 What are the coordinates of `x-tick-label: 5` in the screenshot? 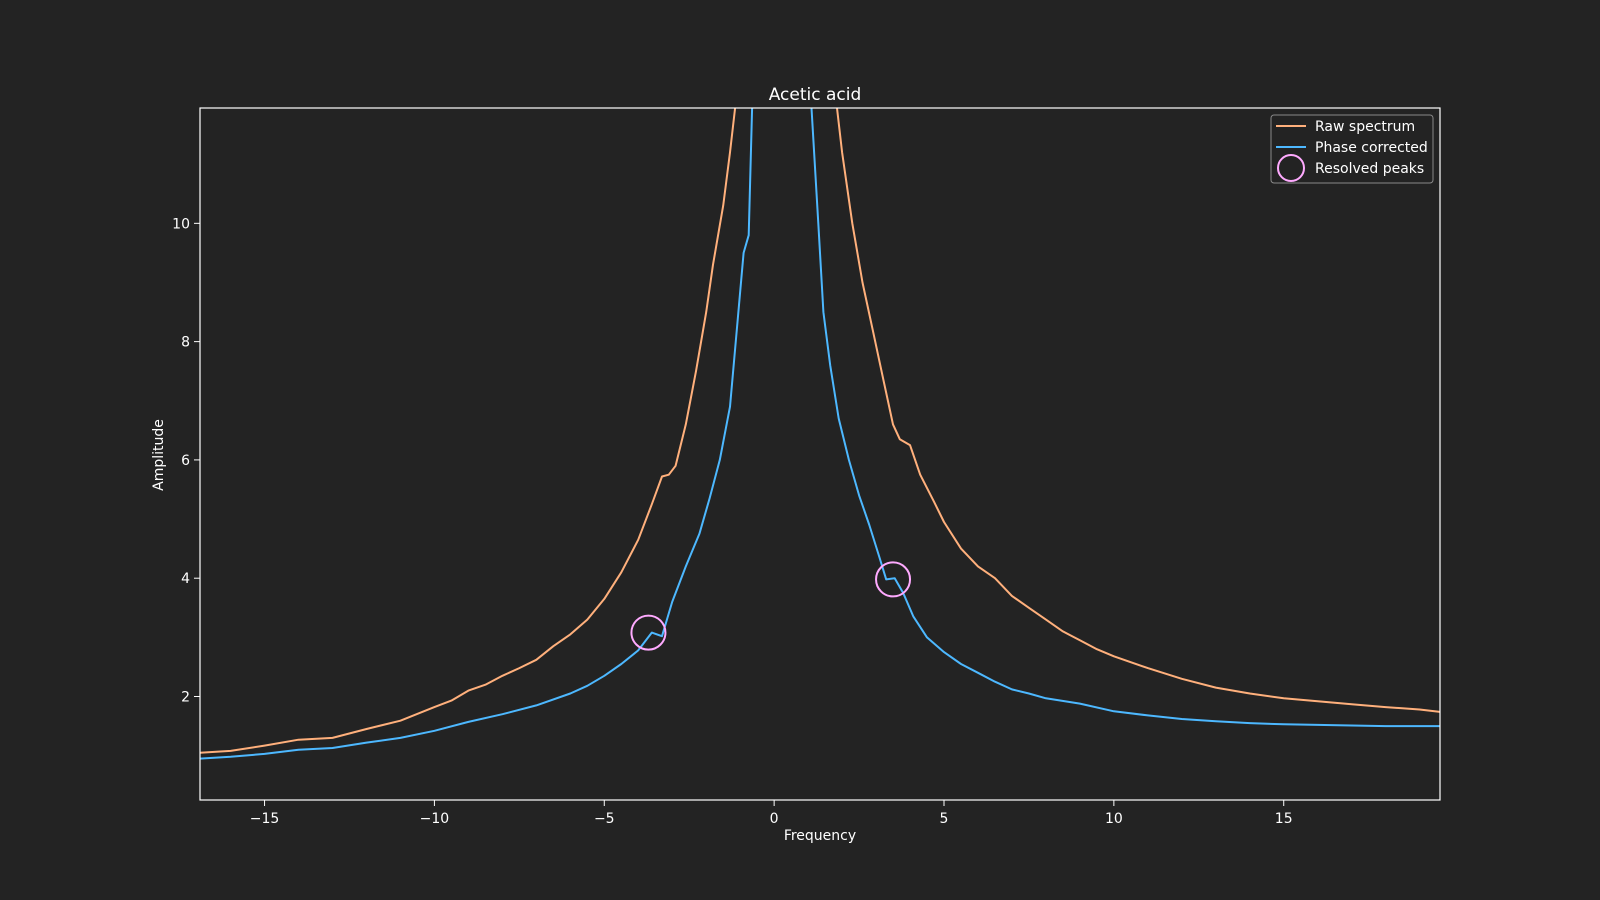 It's located at (944, 819).